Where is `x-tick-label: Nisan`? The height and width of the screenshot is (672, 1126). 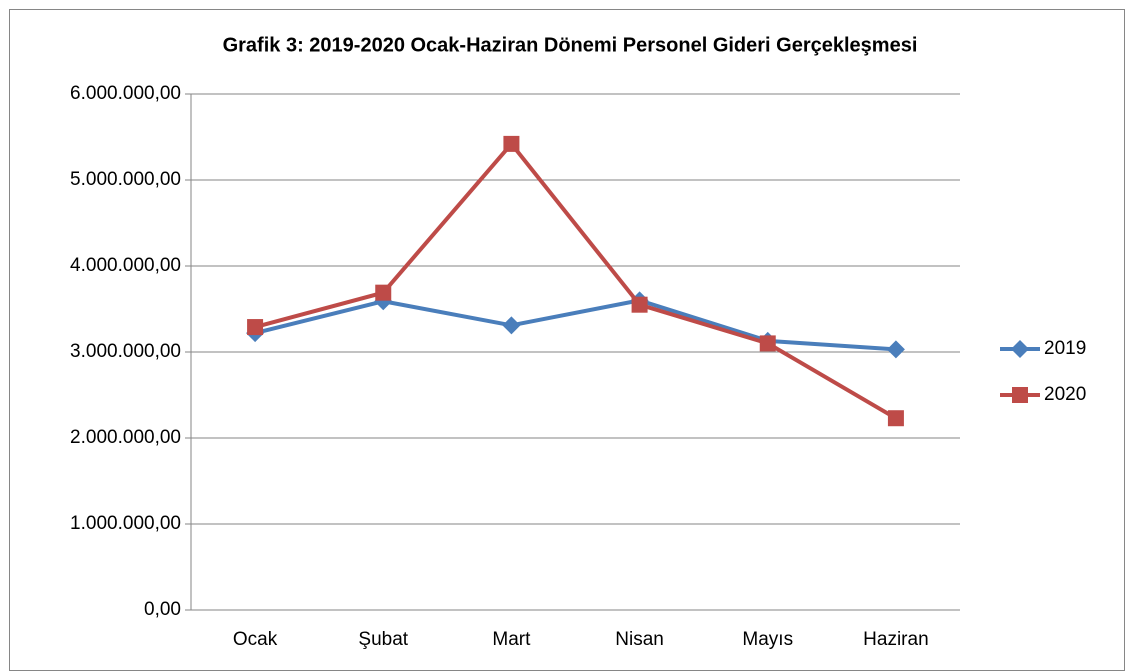 x-tick-label: Nisan is located at coordinates (639, 639).